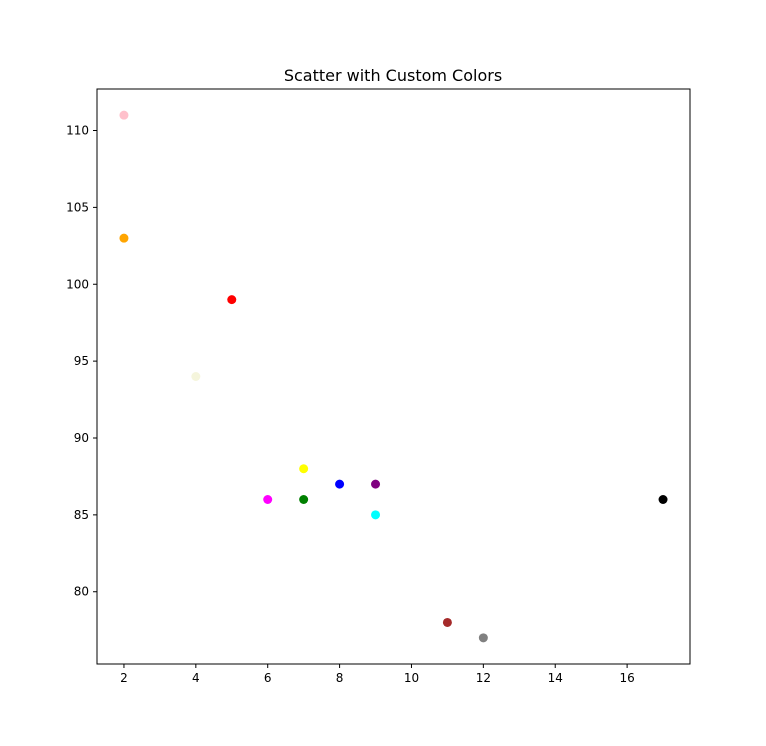  What do you see at coordinates (626, 678) in the screenshot?
I see `x-tick-label: 16` at bounding box center [626, 678].